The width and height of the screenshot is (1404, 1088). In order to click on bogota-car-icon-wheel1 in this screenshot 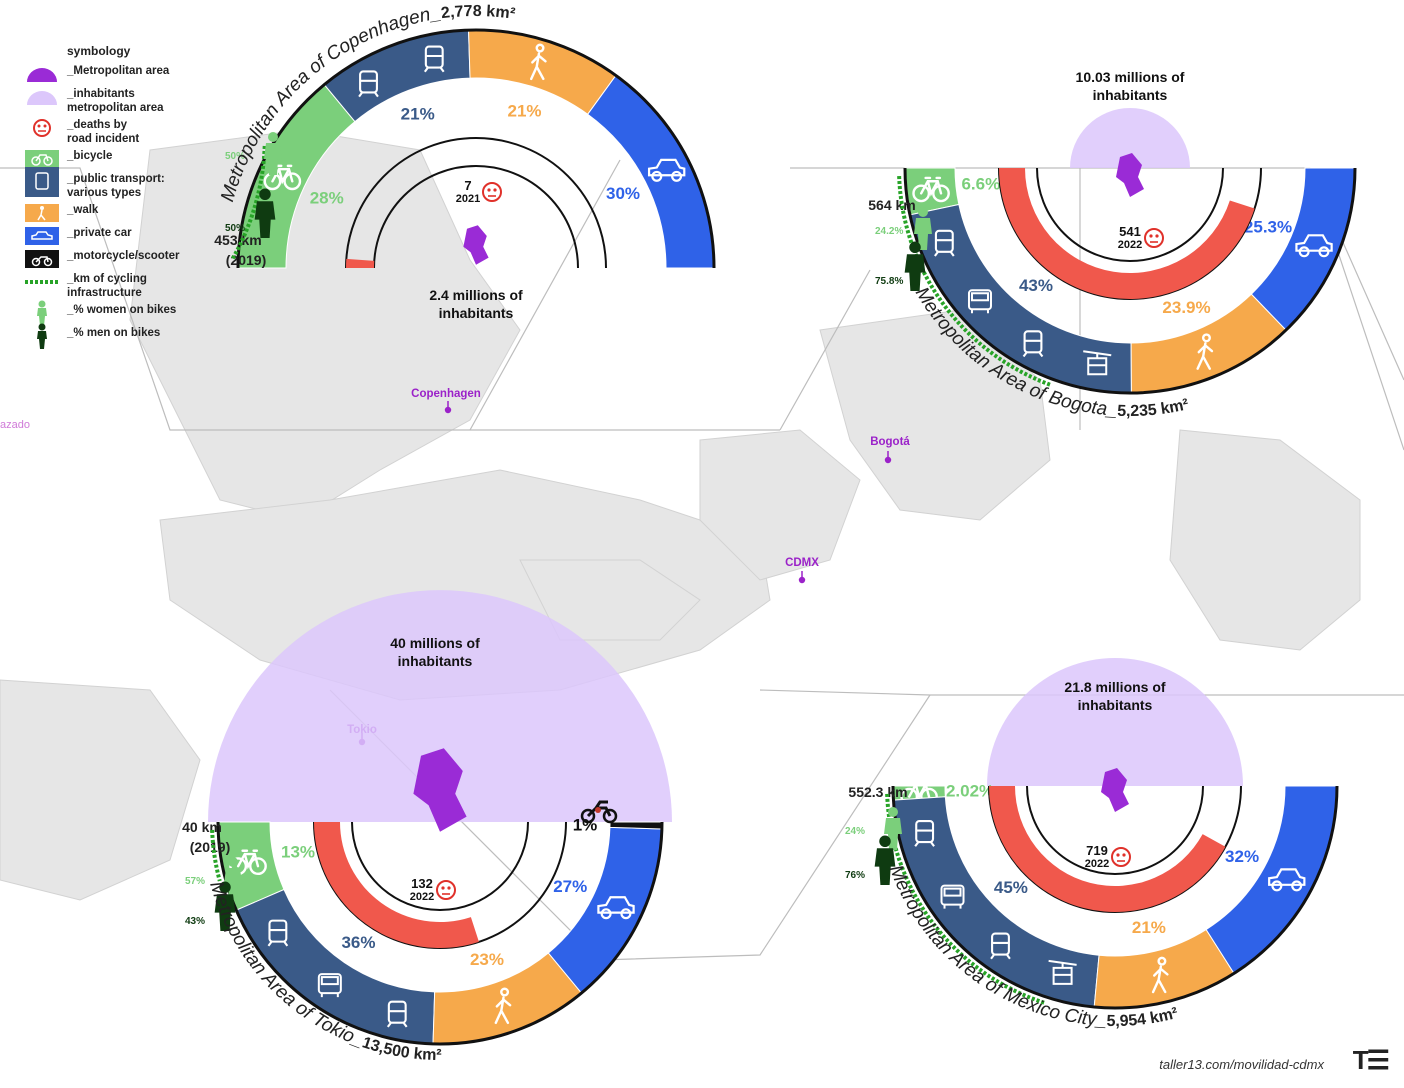, I will do `click(1304, 252)`.